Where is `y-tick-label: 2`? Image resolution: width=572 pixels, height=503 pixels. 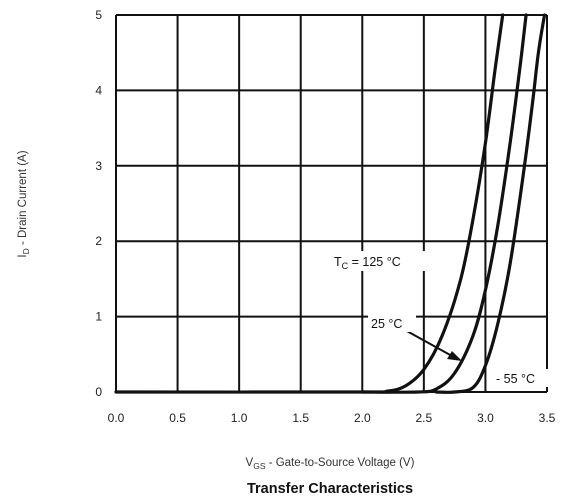
y-tick-label: 2 is located at coordinates (98, 241).